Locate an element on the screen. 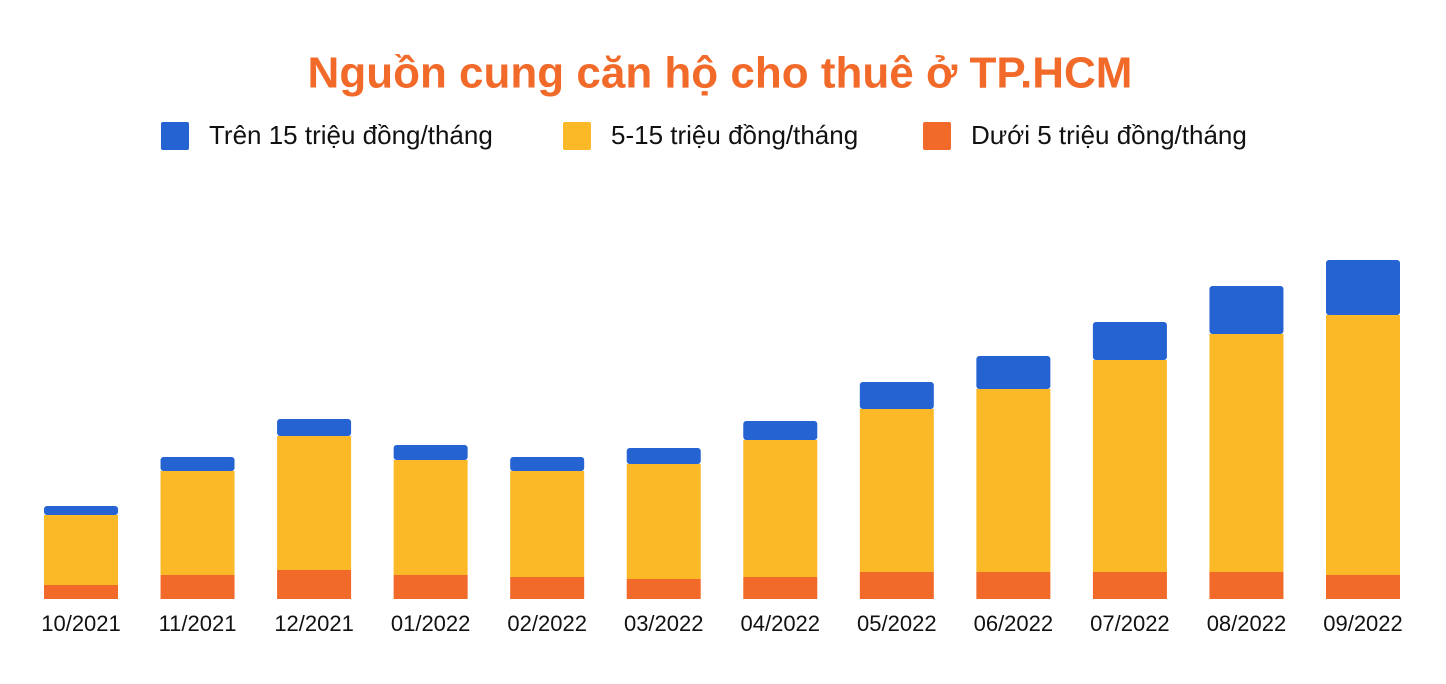 Image resolution: width=1446 pixels, height=684 pixels. x-tick-label: 10/2021 is located at coordinates (81, 623).